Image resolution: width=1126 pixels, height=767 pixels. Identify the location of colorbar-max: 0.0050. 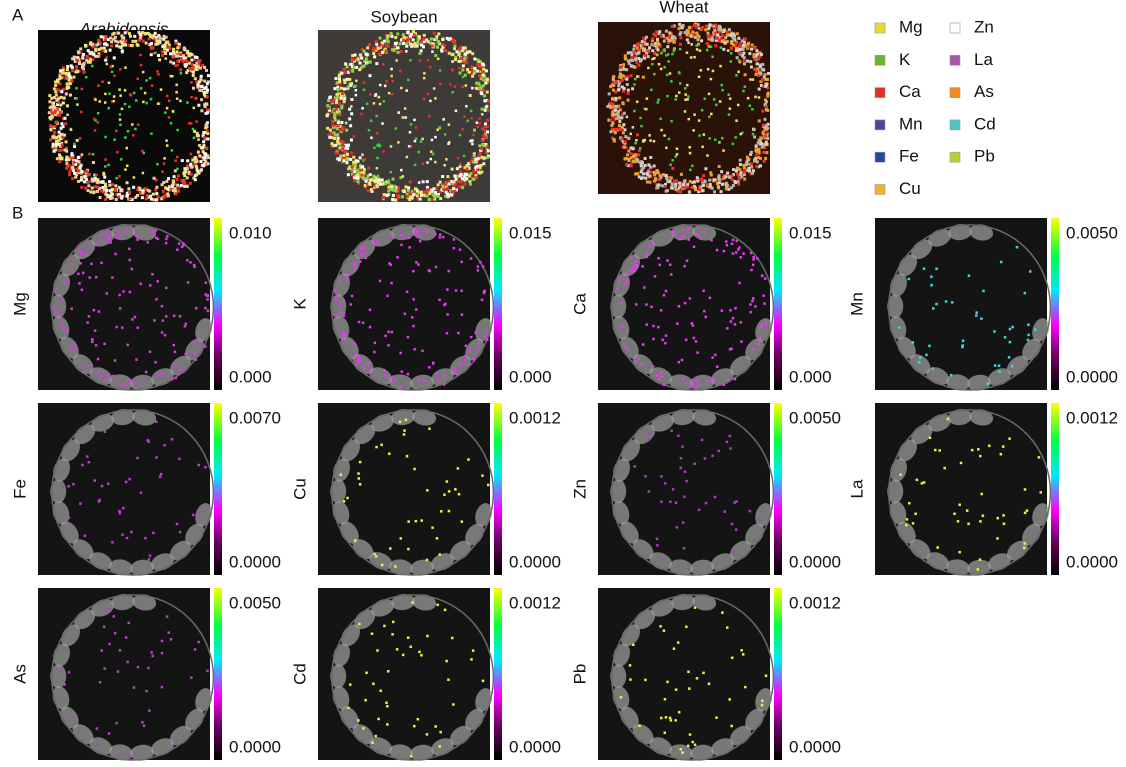
(255, 602).